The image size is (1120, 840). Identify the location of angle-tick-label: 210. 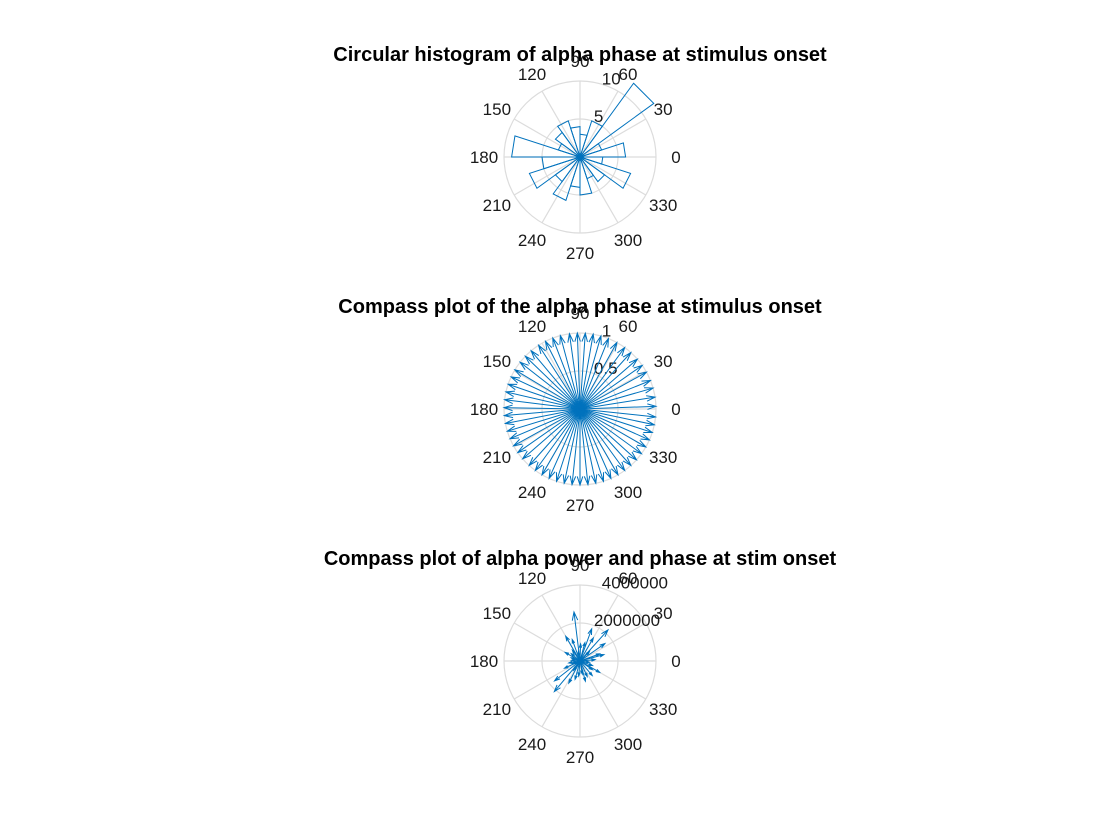
(497, 709).